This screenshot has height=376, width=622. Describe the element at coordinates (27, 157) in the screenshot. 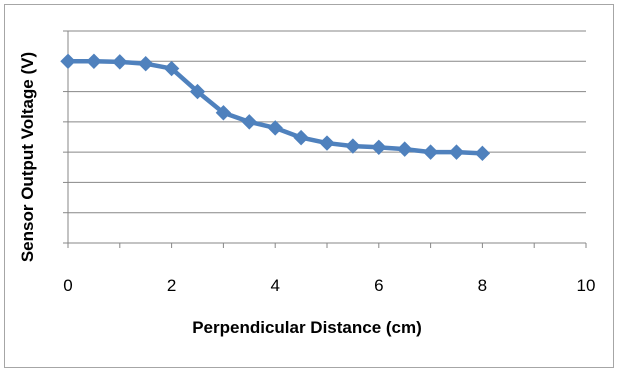

I see `y-axis-title: Sensor Output Voltage (V)` at that location.